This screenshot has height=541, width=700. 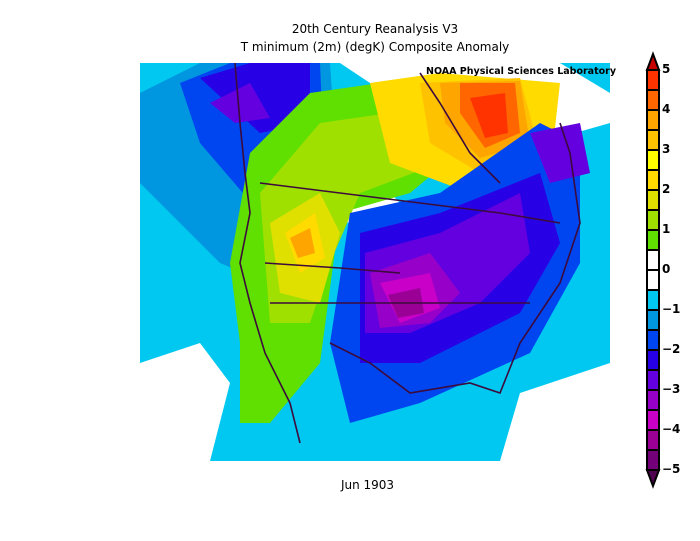 I want to click on credit-label: NOAA Physical Sciences Laboratory, so click(x=521, y=71).